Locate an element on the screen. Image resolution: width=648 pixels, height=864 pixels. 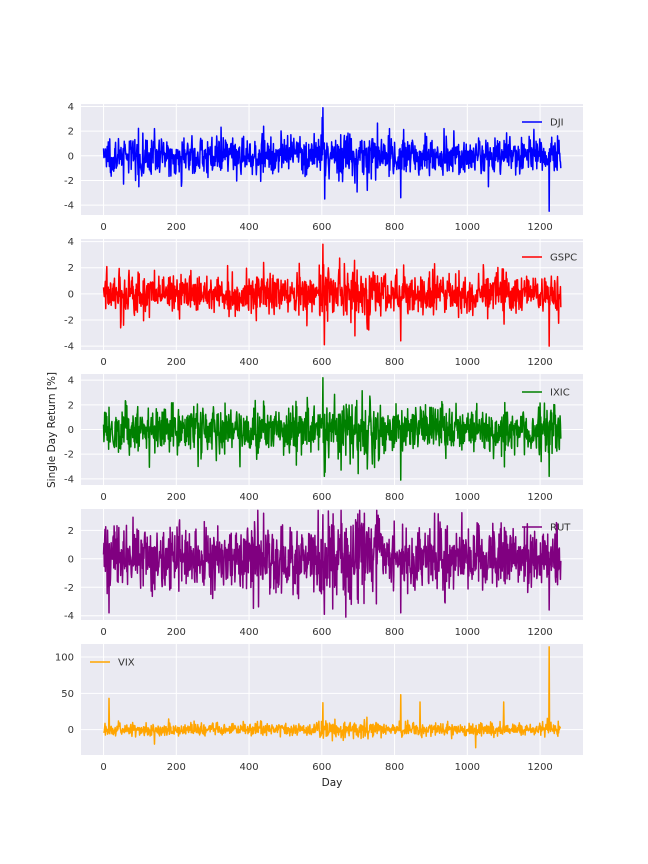
legend: GSPC is located at coordinates (549, 258).